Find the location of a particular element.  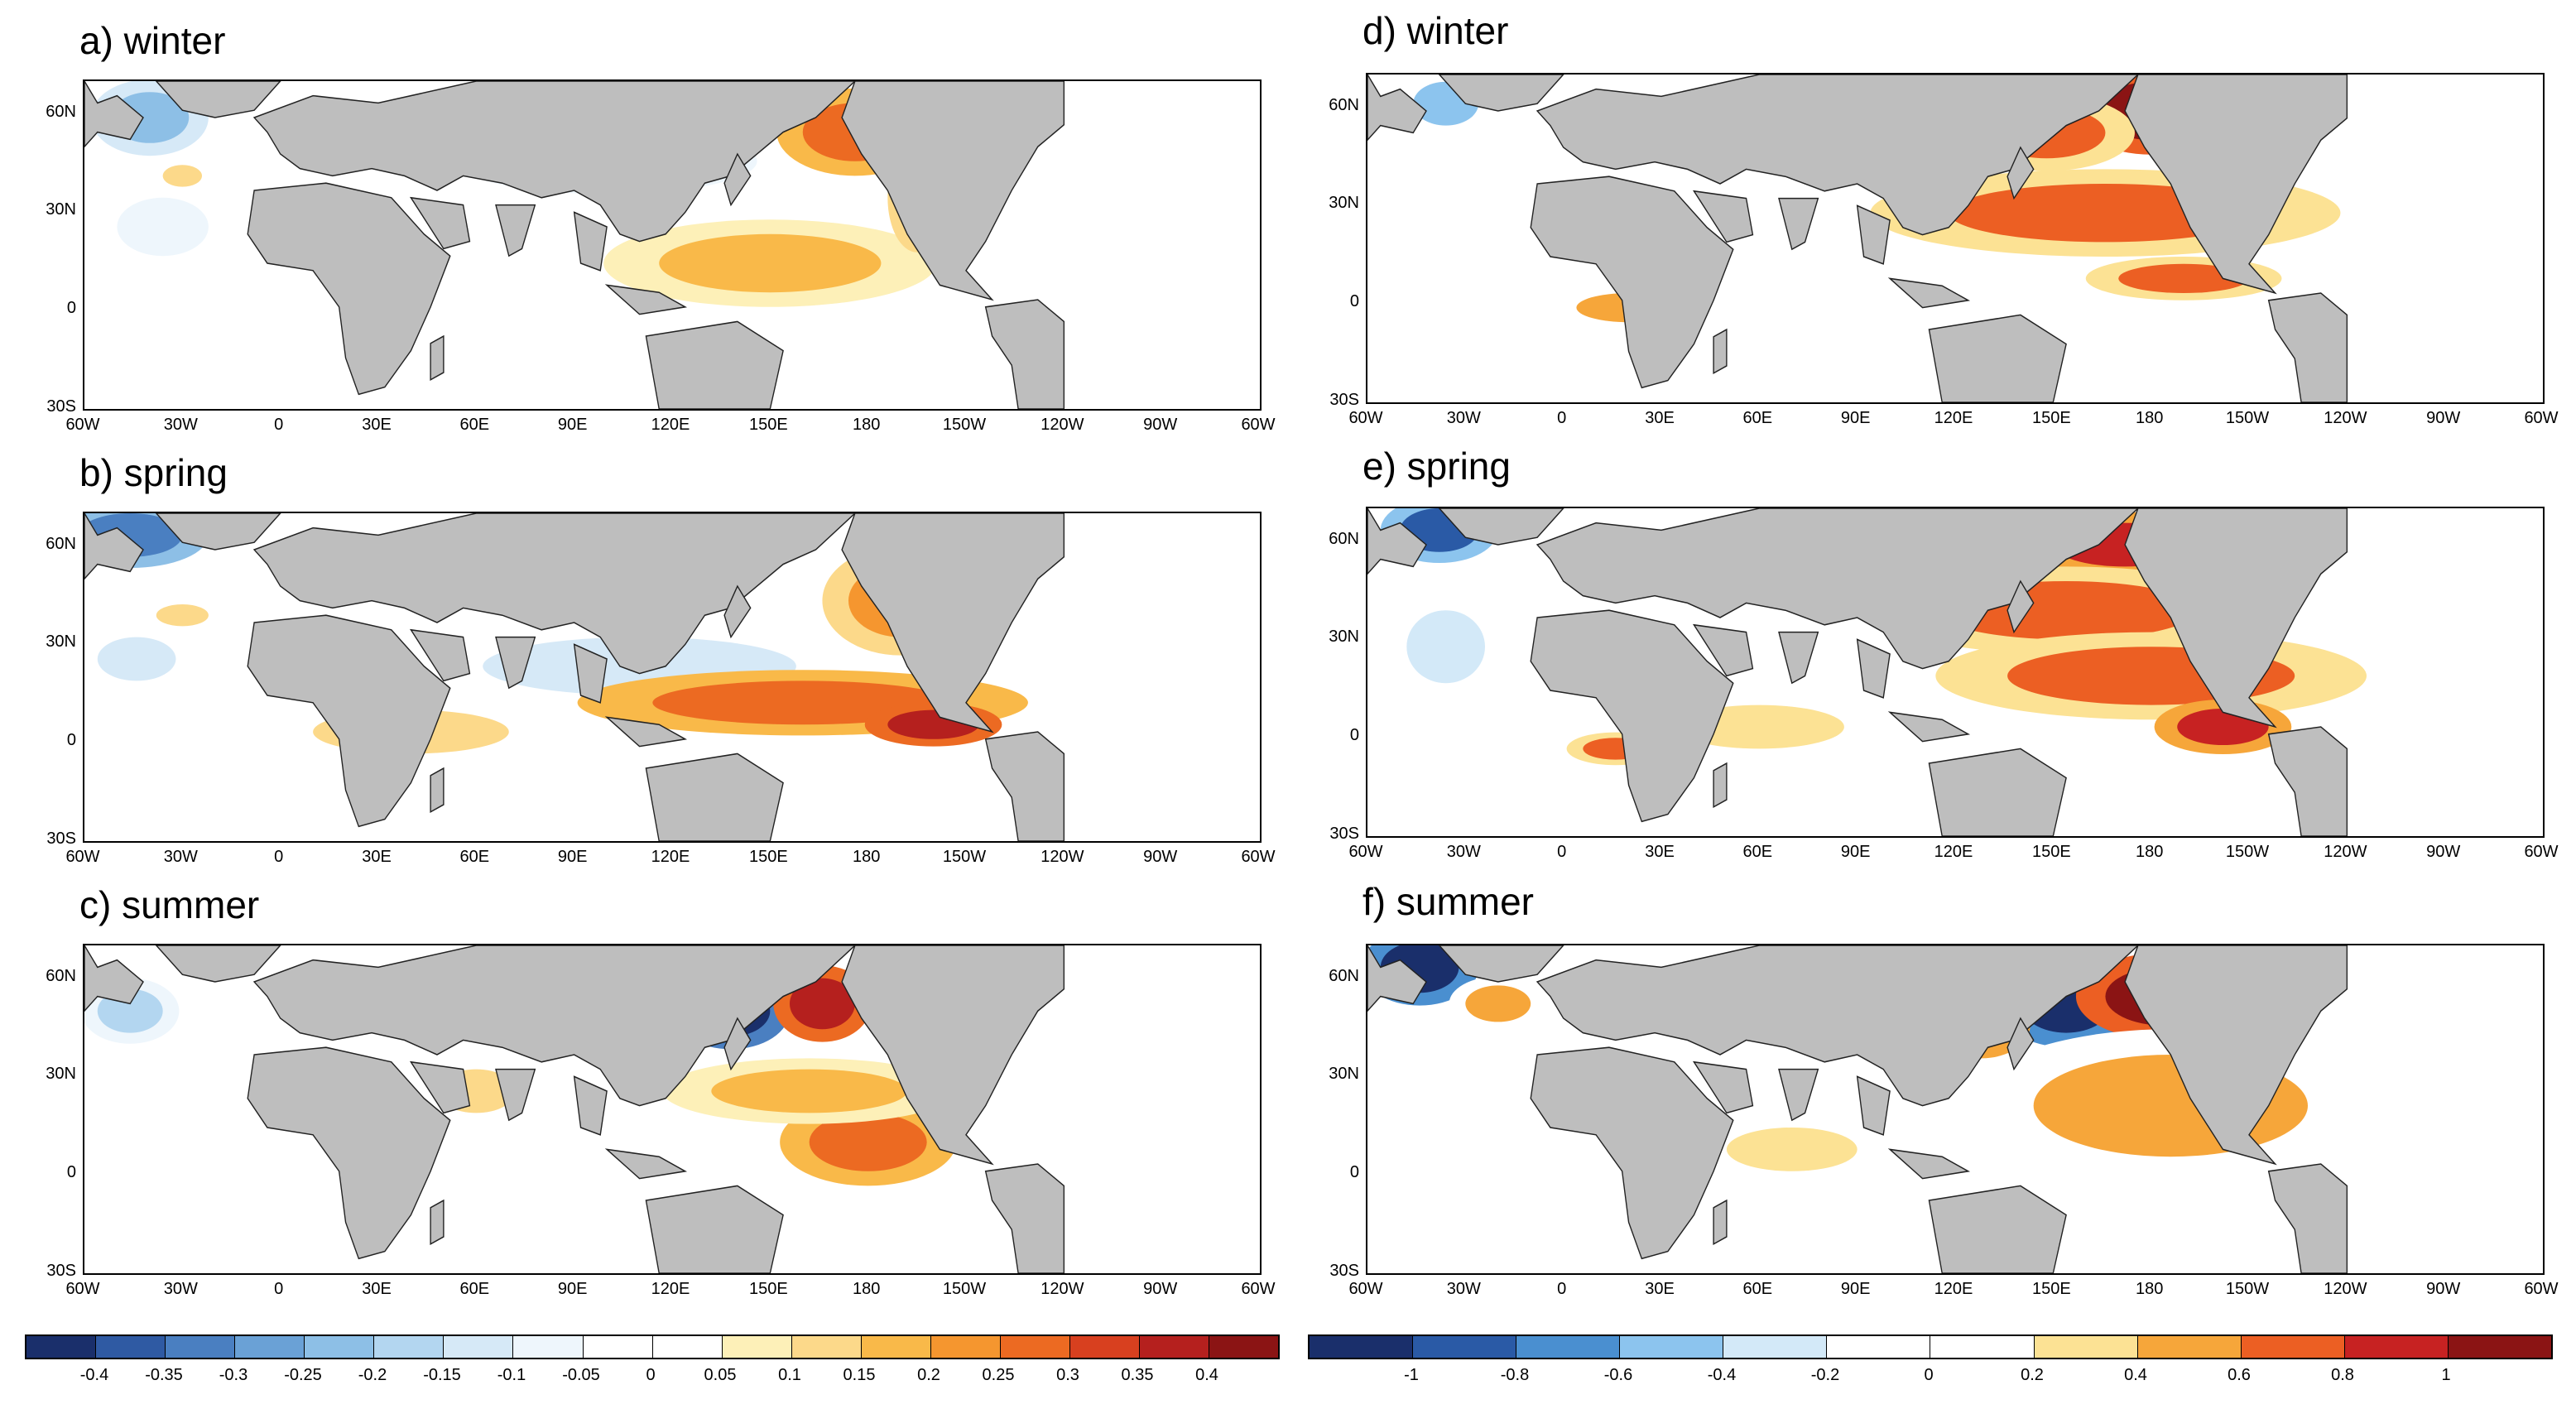

colorbar-label: -0.1 is located at coordinates (511, 1375).